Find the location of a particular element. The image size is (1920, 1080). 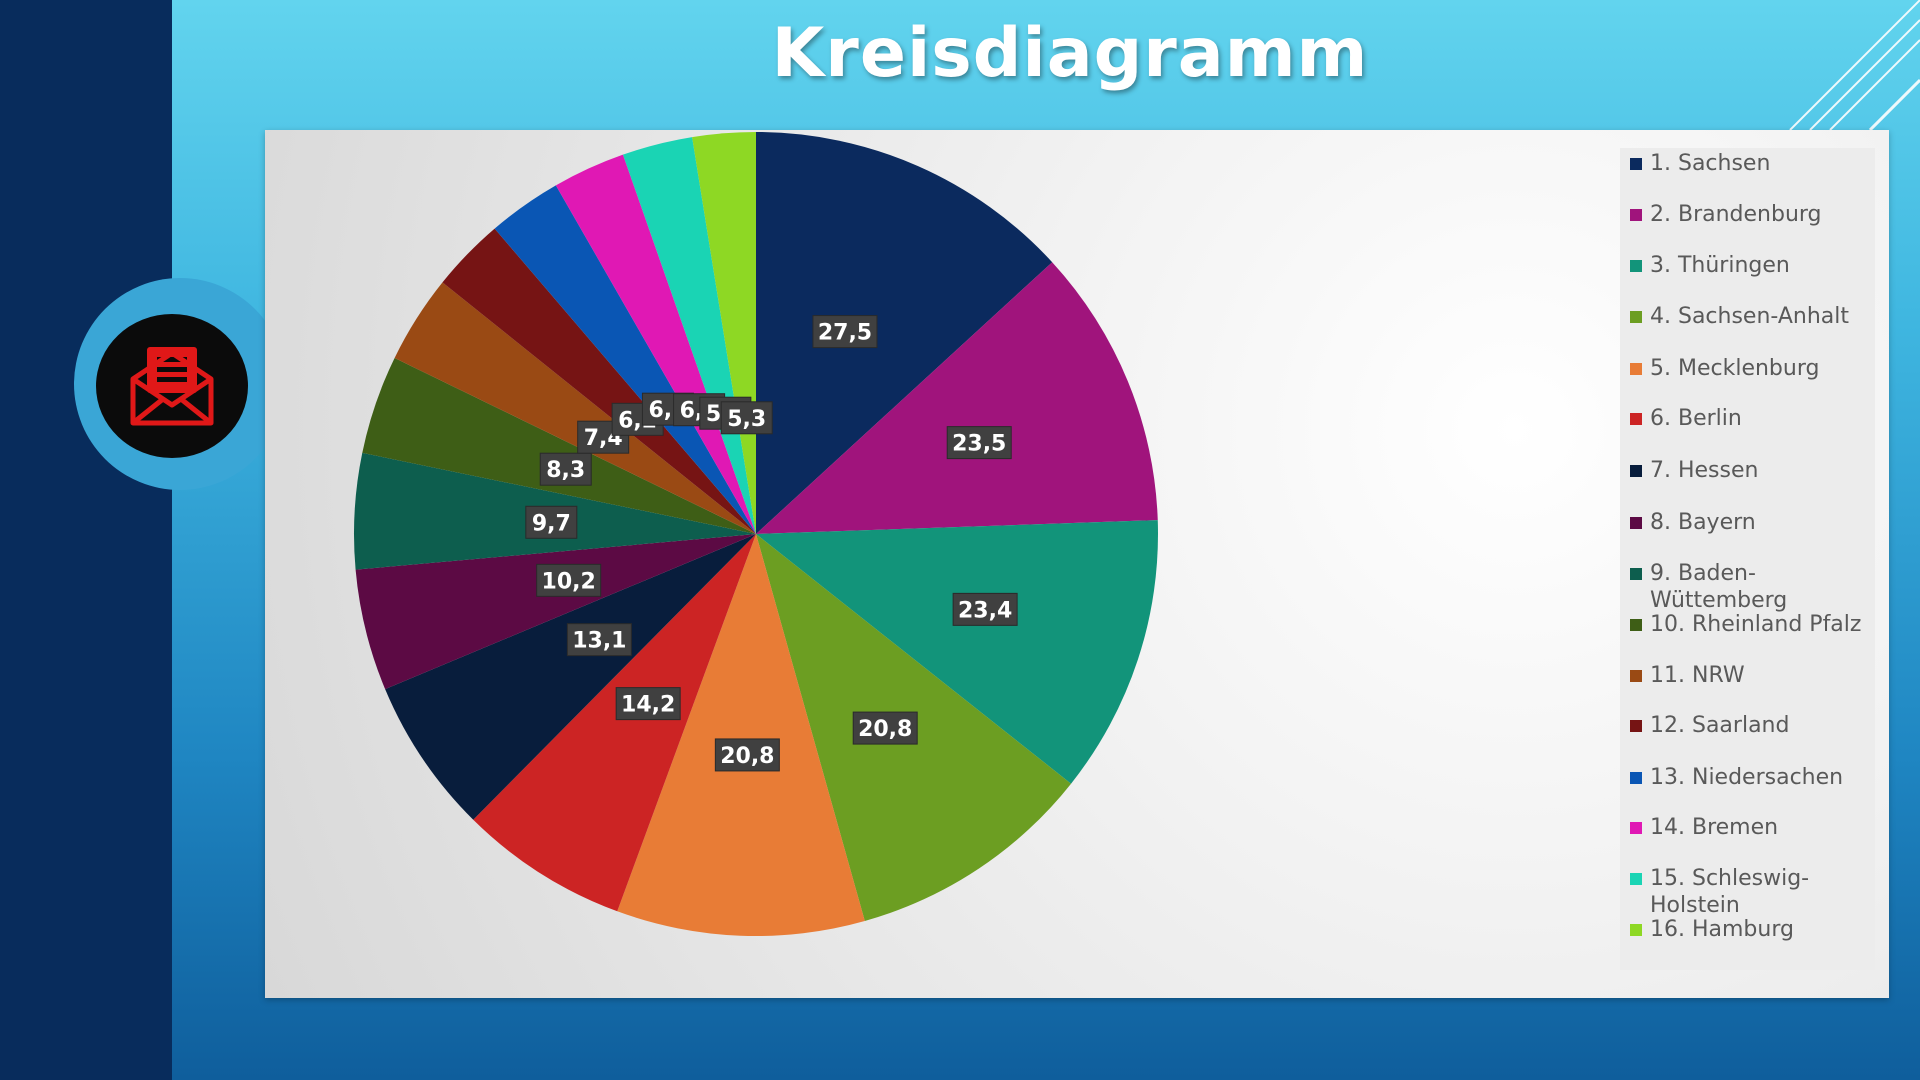

svg-text: 23,5 is located at coordinates (979, 444).